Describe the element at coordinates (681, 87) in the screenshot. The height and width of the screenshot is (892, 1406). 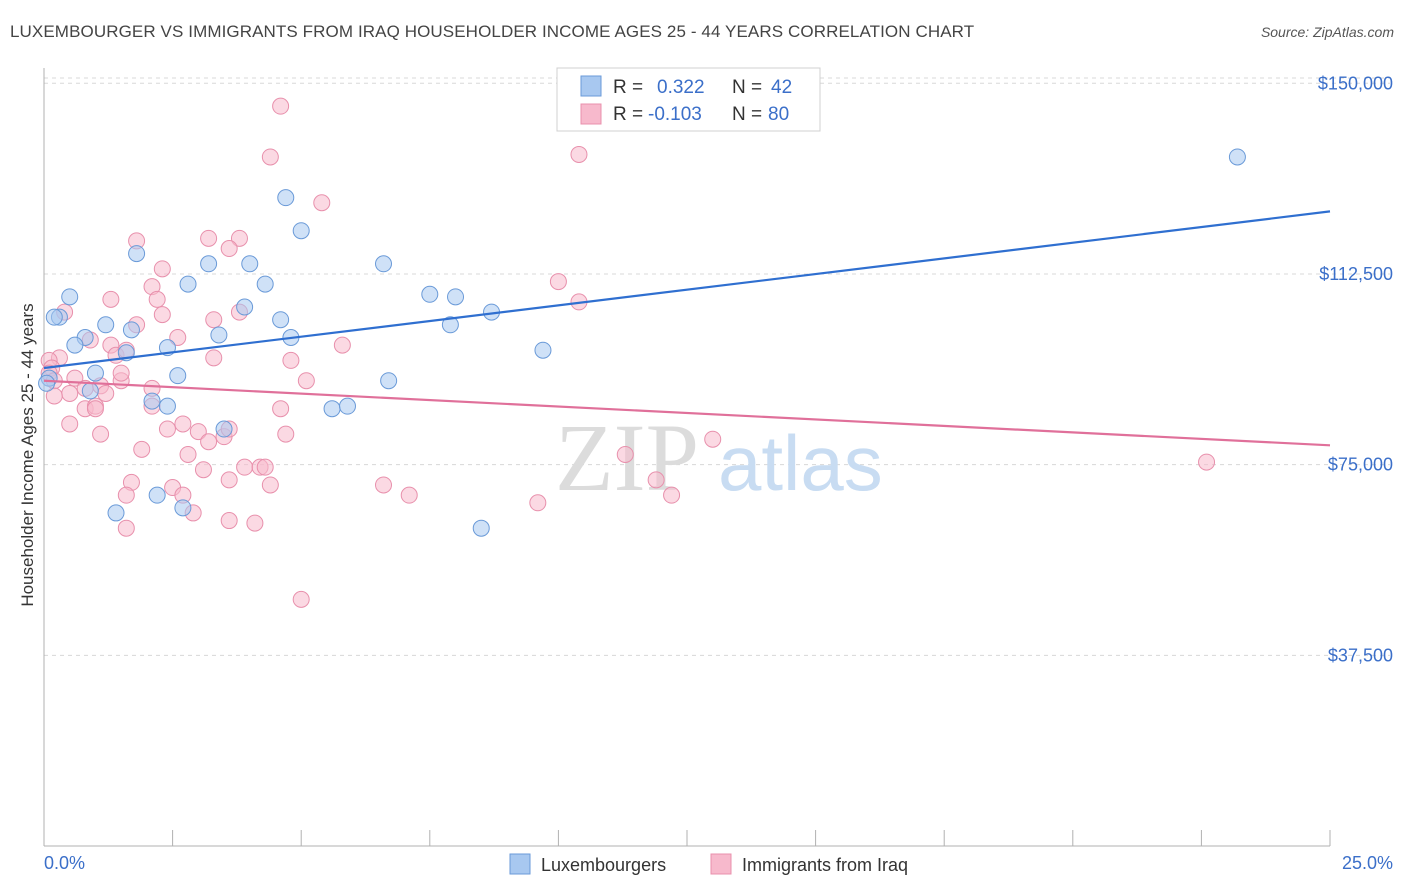
I see `stats-r-value-blue: 0.322` at that location.